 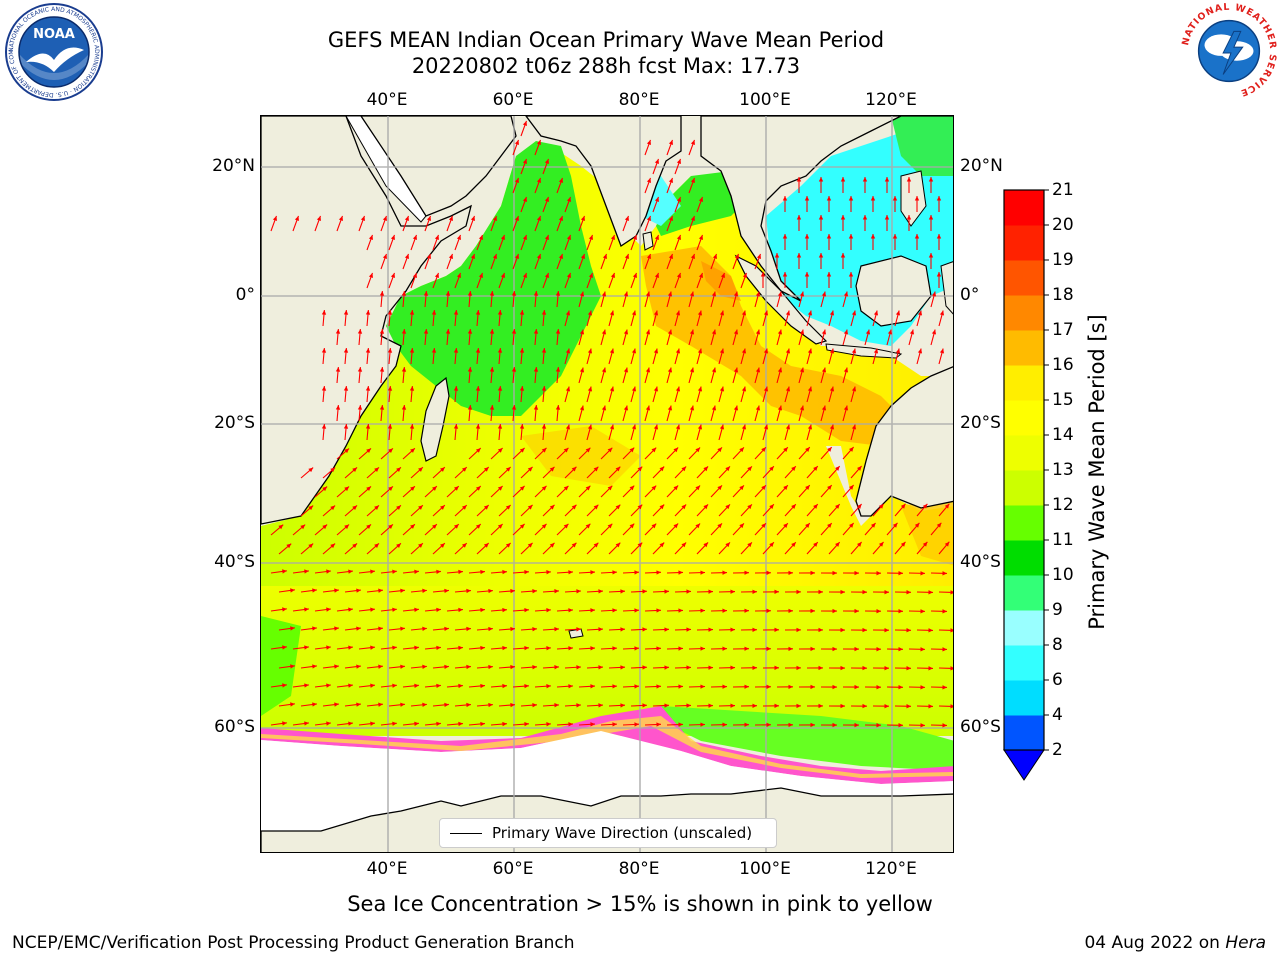 I want to click on colorbar-tick-label: 14, so click(x=1063, y=435).